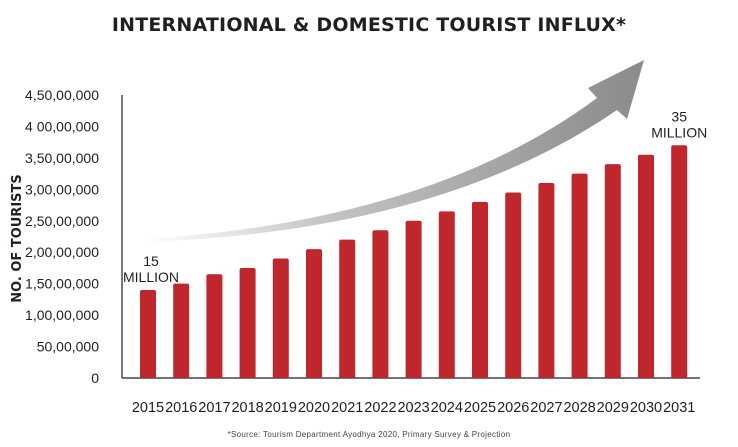 The width and height of the screenshot is (738, 447). I want to click on x-tick-label: 2018, so click(247, 408).